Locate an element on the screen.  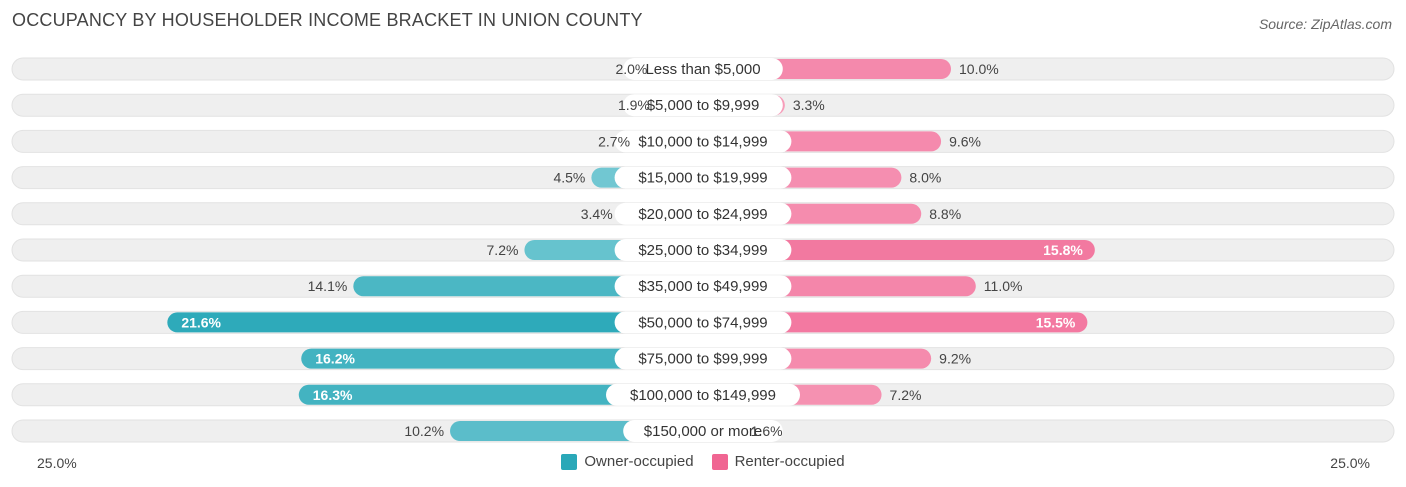
legend-swatch-owner is located at coordinates (569, 461).